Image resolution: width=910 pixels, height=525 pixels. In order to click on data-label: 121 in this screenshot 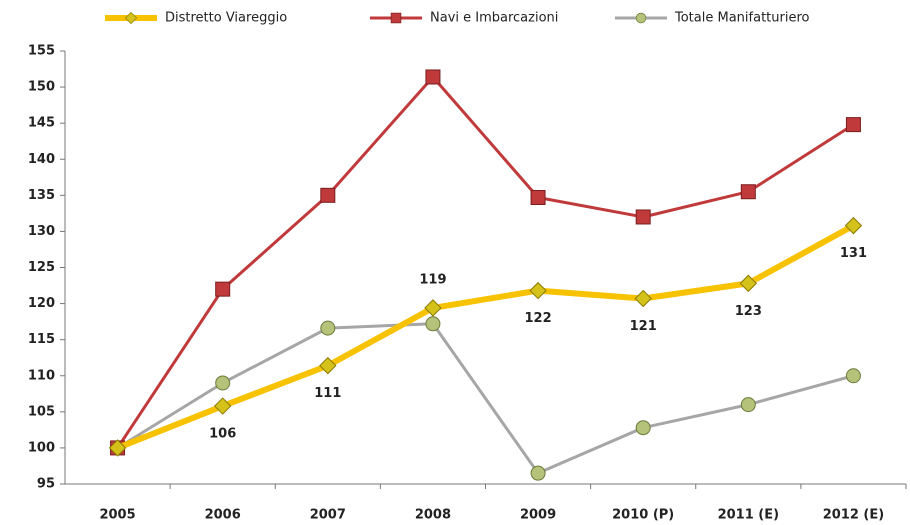, I will do `click(643, 326)`.